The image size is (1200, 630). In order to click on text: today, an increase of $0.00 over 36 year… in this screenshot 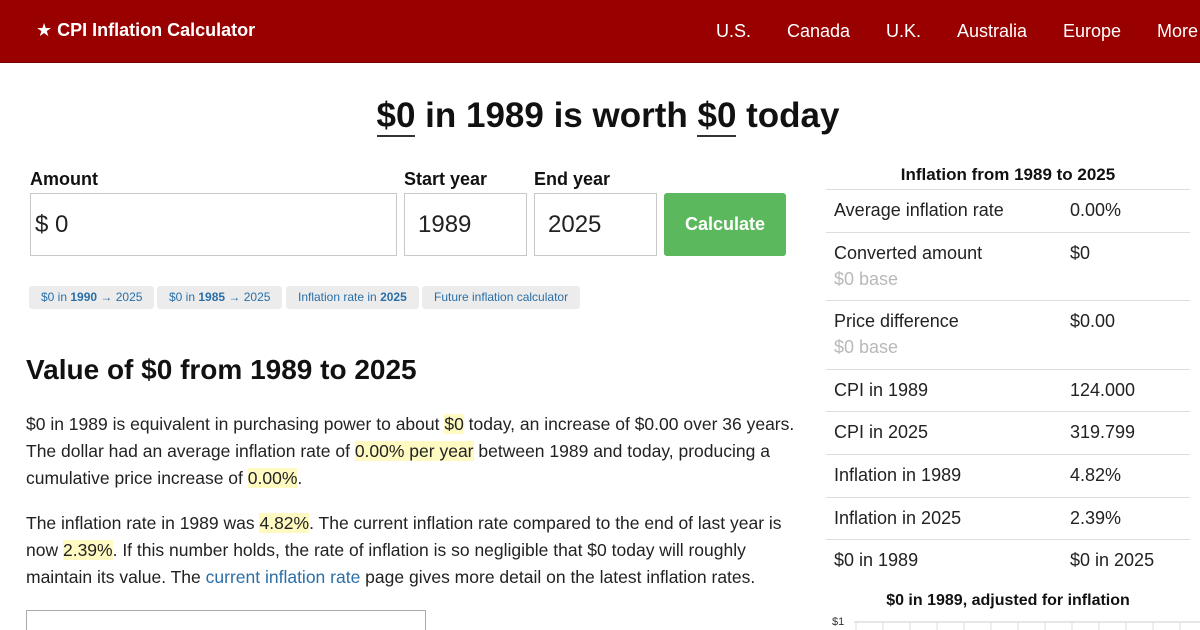, I will do `click(410, 437)`.